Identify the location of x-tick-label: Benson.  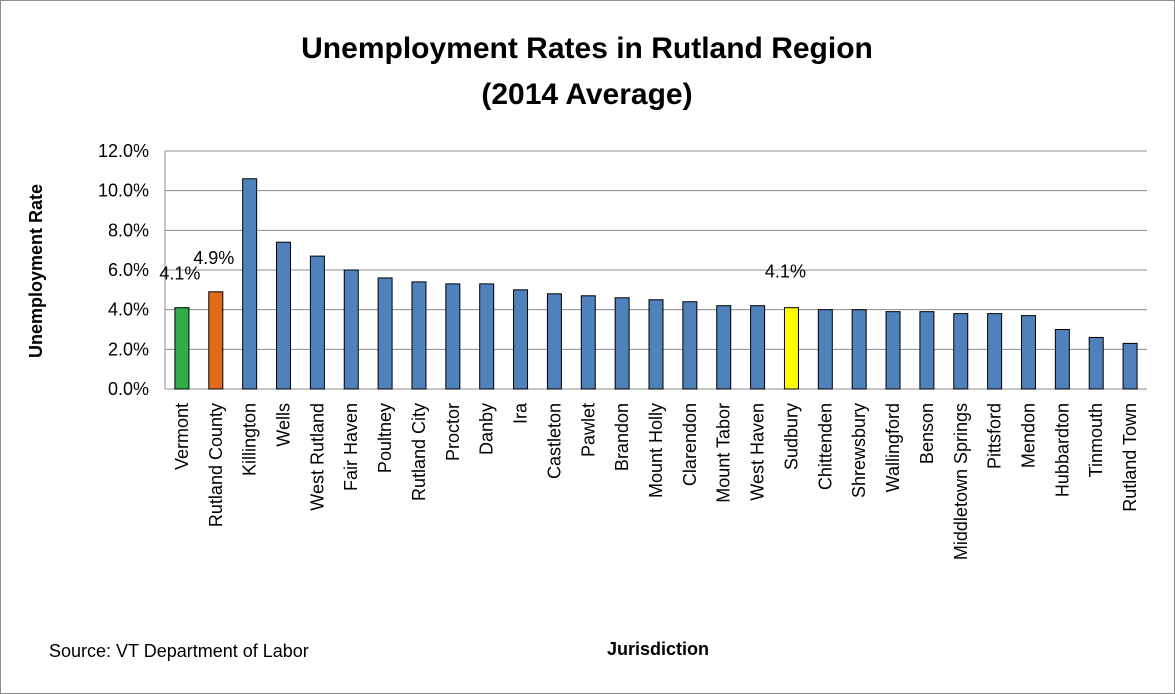
(927, 433).